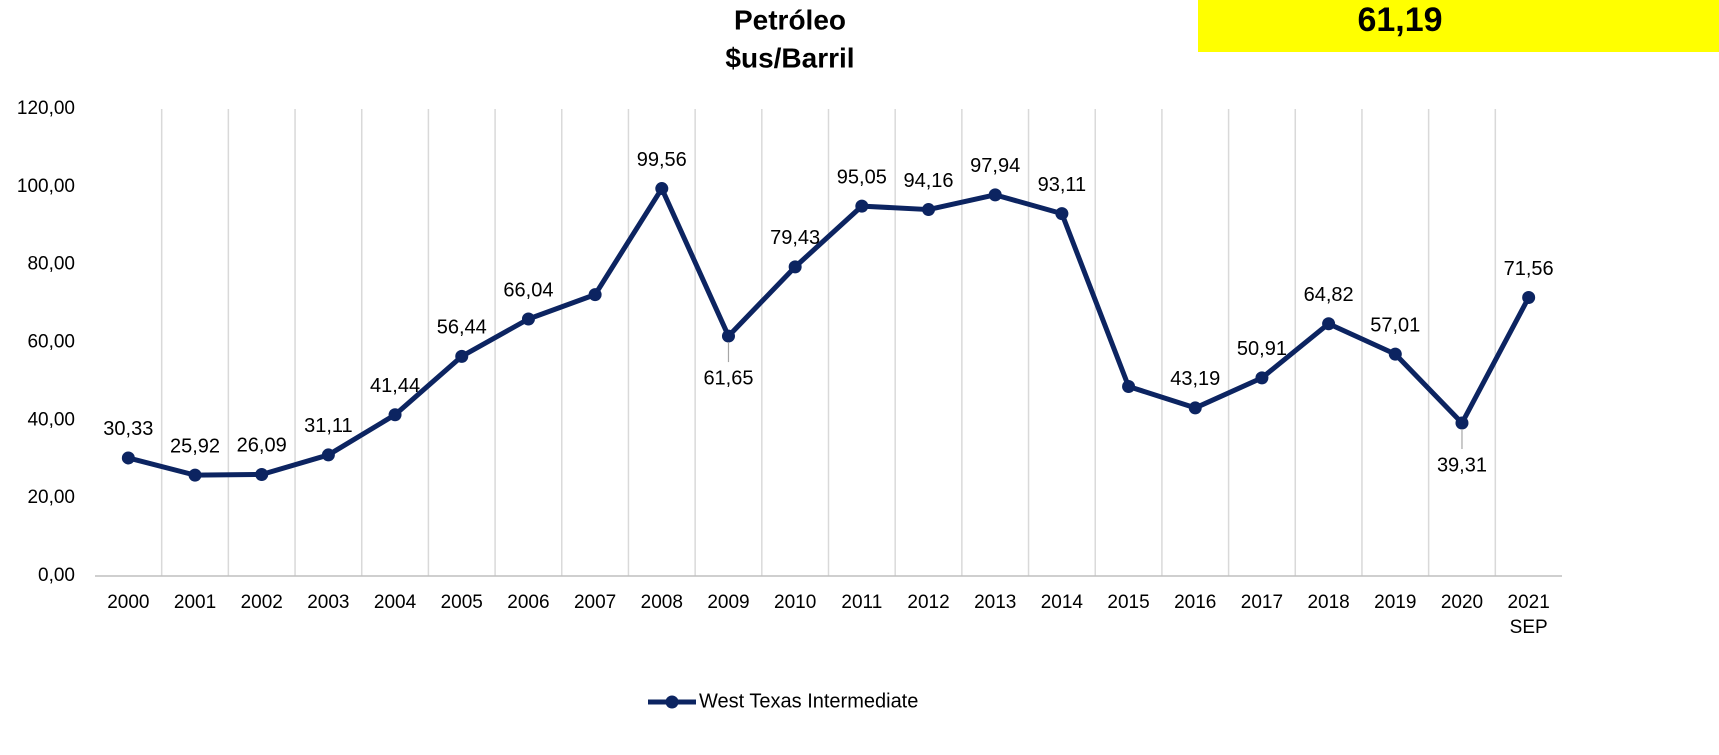 This screenshot has width=1719, height=755. What do you see at coordinates (595, 602) in the screenshot?
I see `x-tick-label: 2007` at bounding box center [595, 602].